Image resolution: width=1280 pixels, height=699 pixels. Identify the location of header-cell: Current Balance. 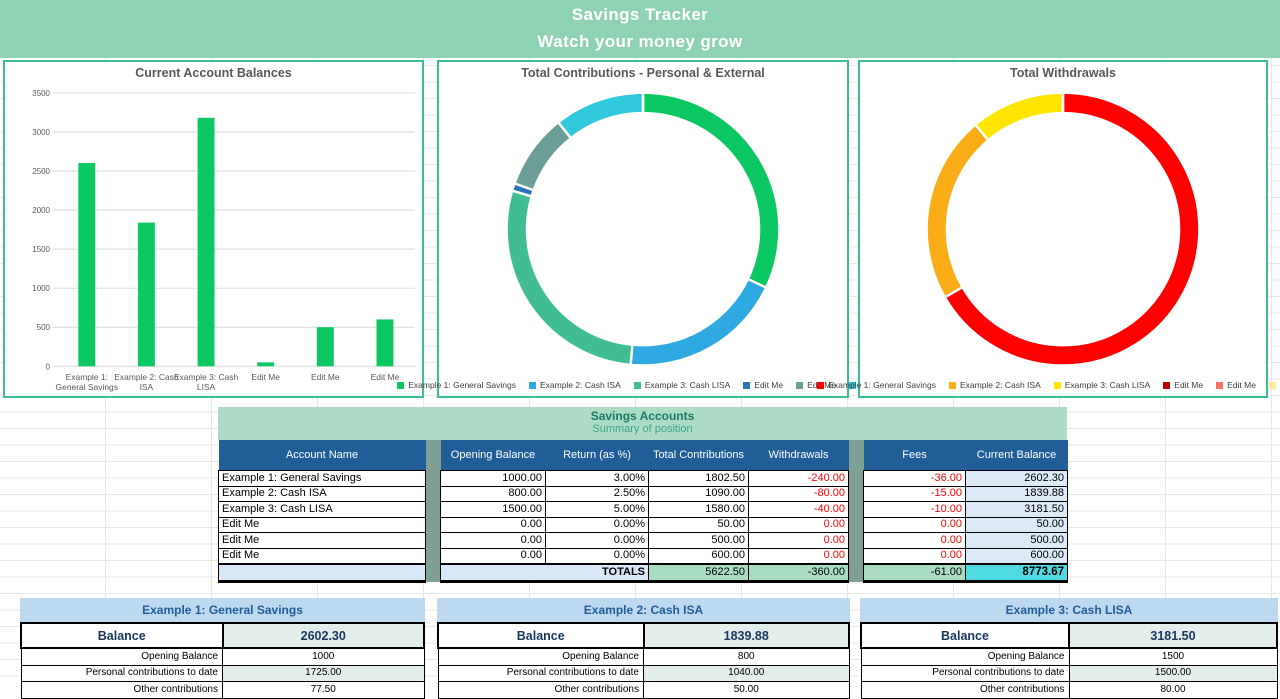
(1017, 455).